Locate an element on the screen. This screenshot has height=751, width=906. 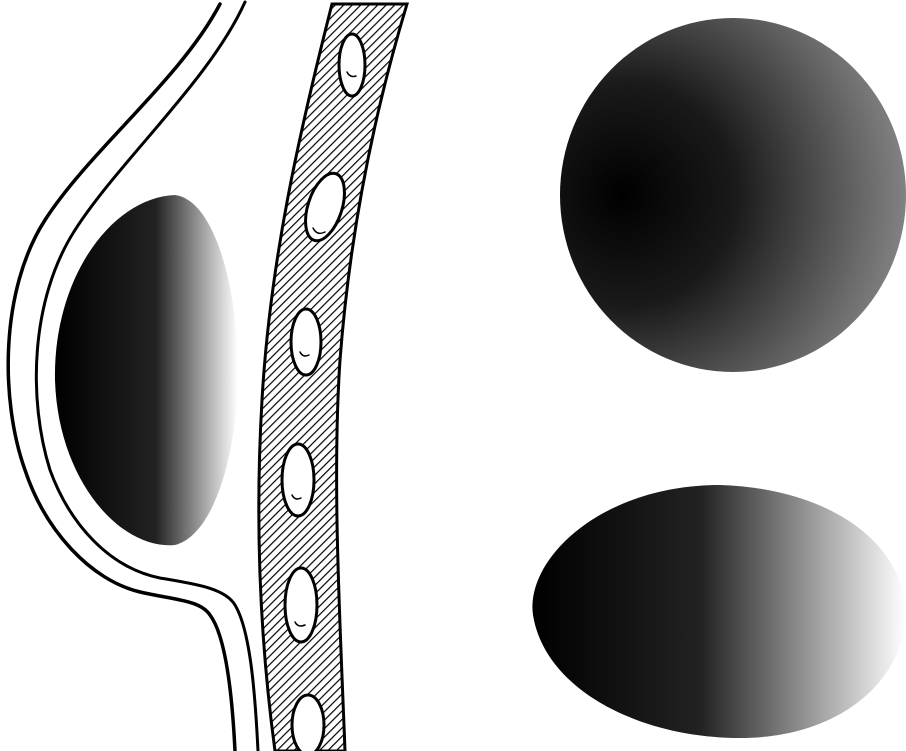
oval-teardrop is located at coordinates (719, 611).